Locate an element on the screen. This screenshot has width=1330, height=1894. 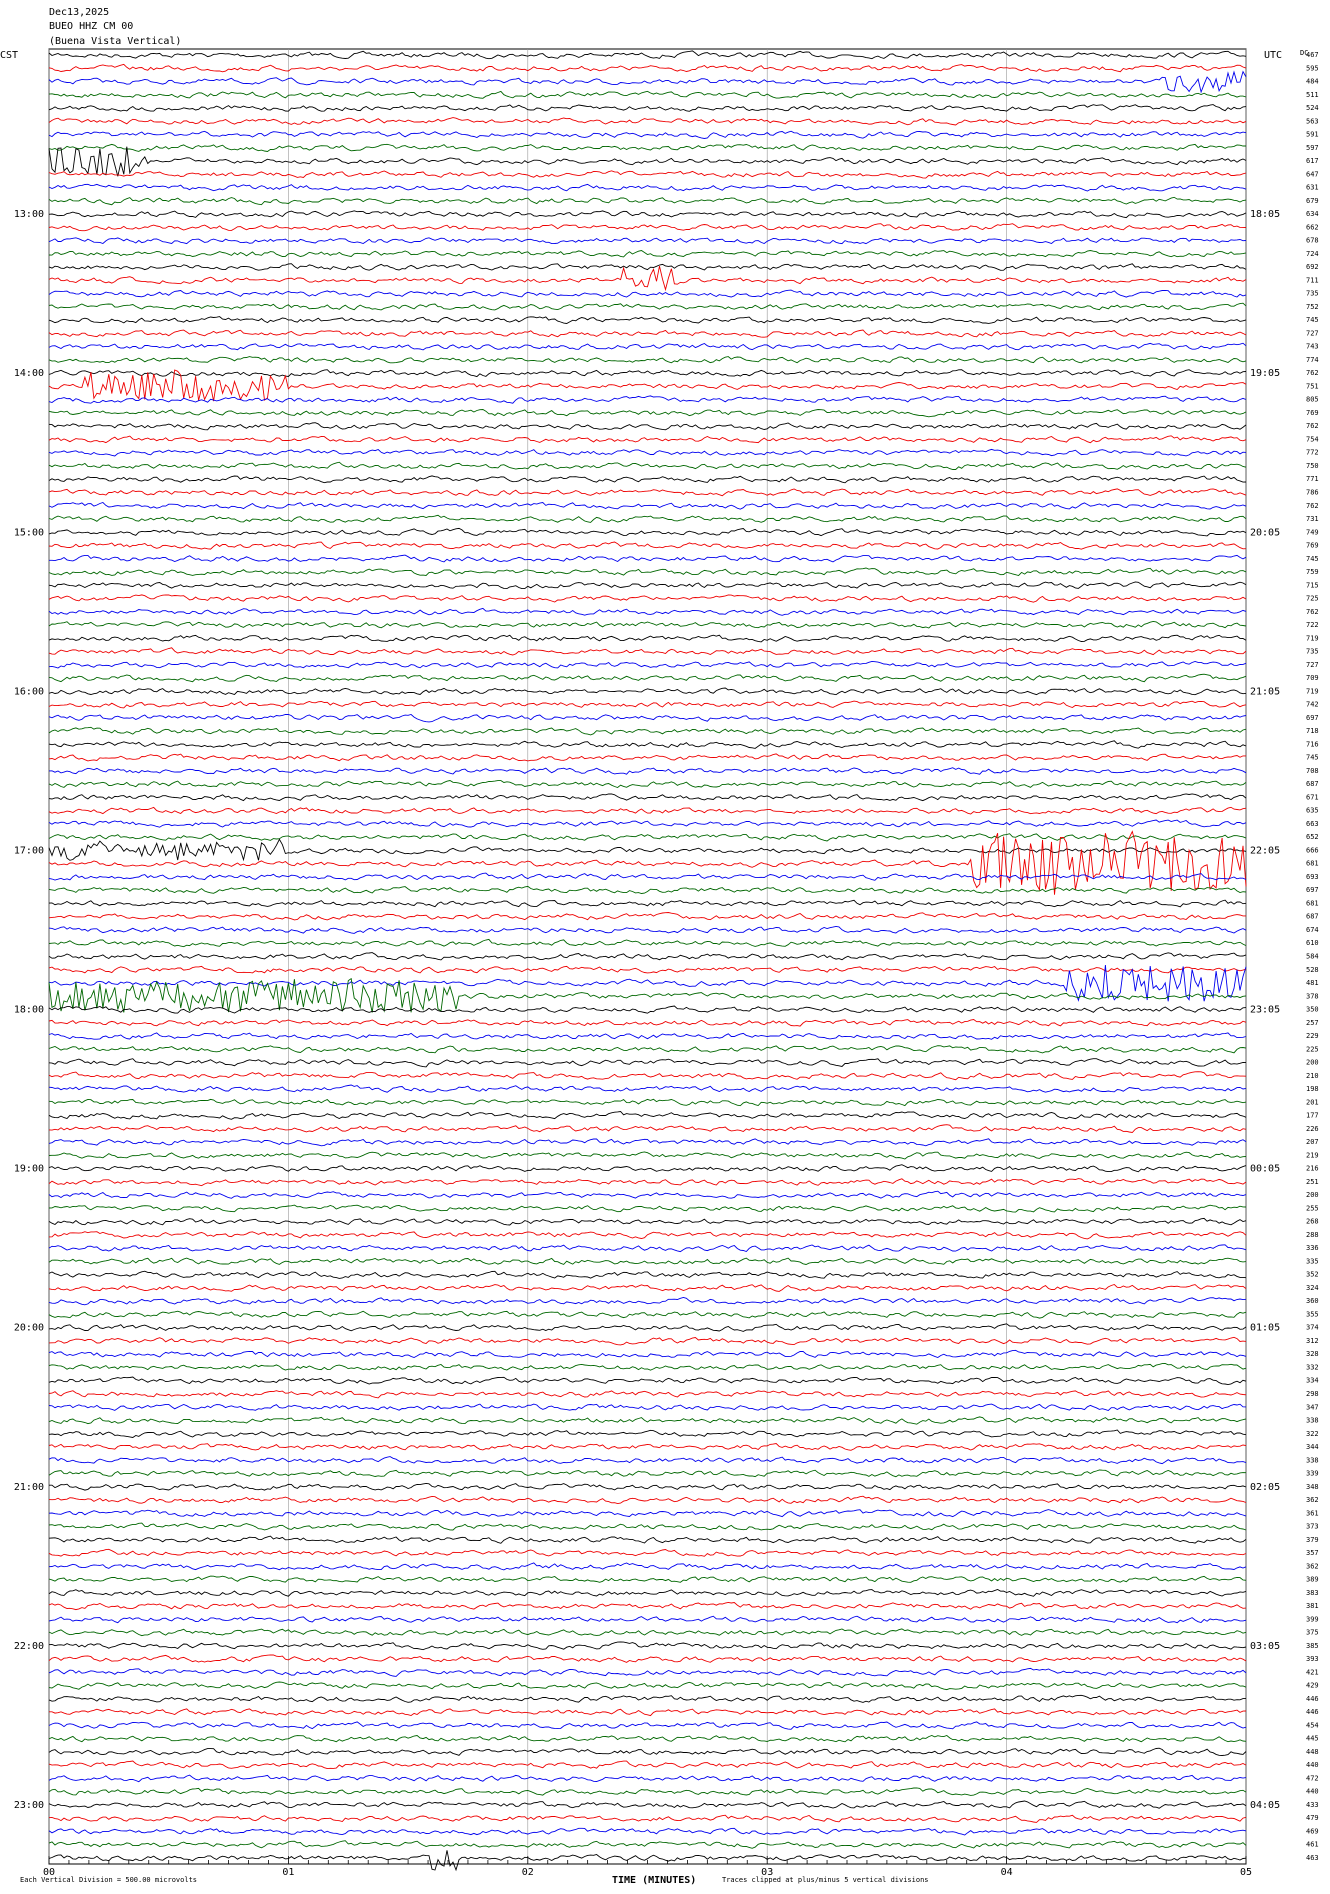
dc-value: 647 is located at coordinates (1312, 174).